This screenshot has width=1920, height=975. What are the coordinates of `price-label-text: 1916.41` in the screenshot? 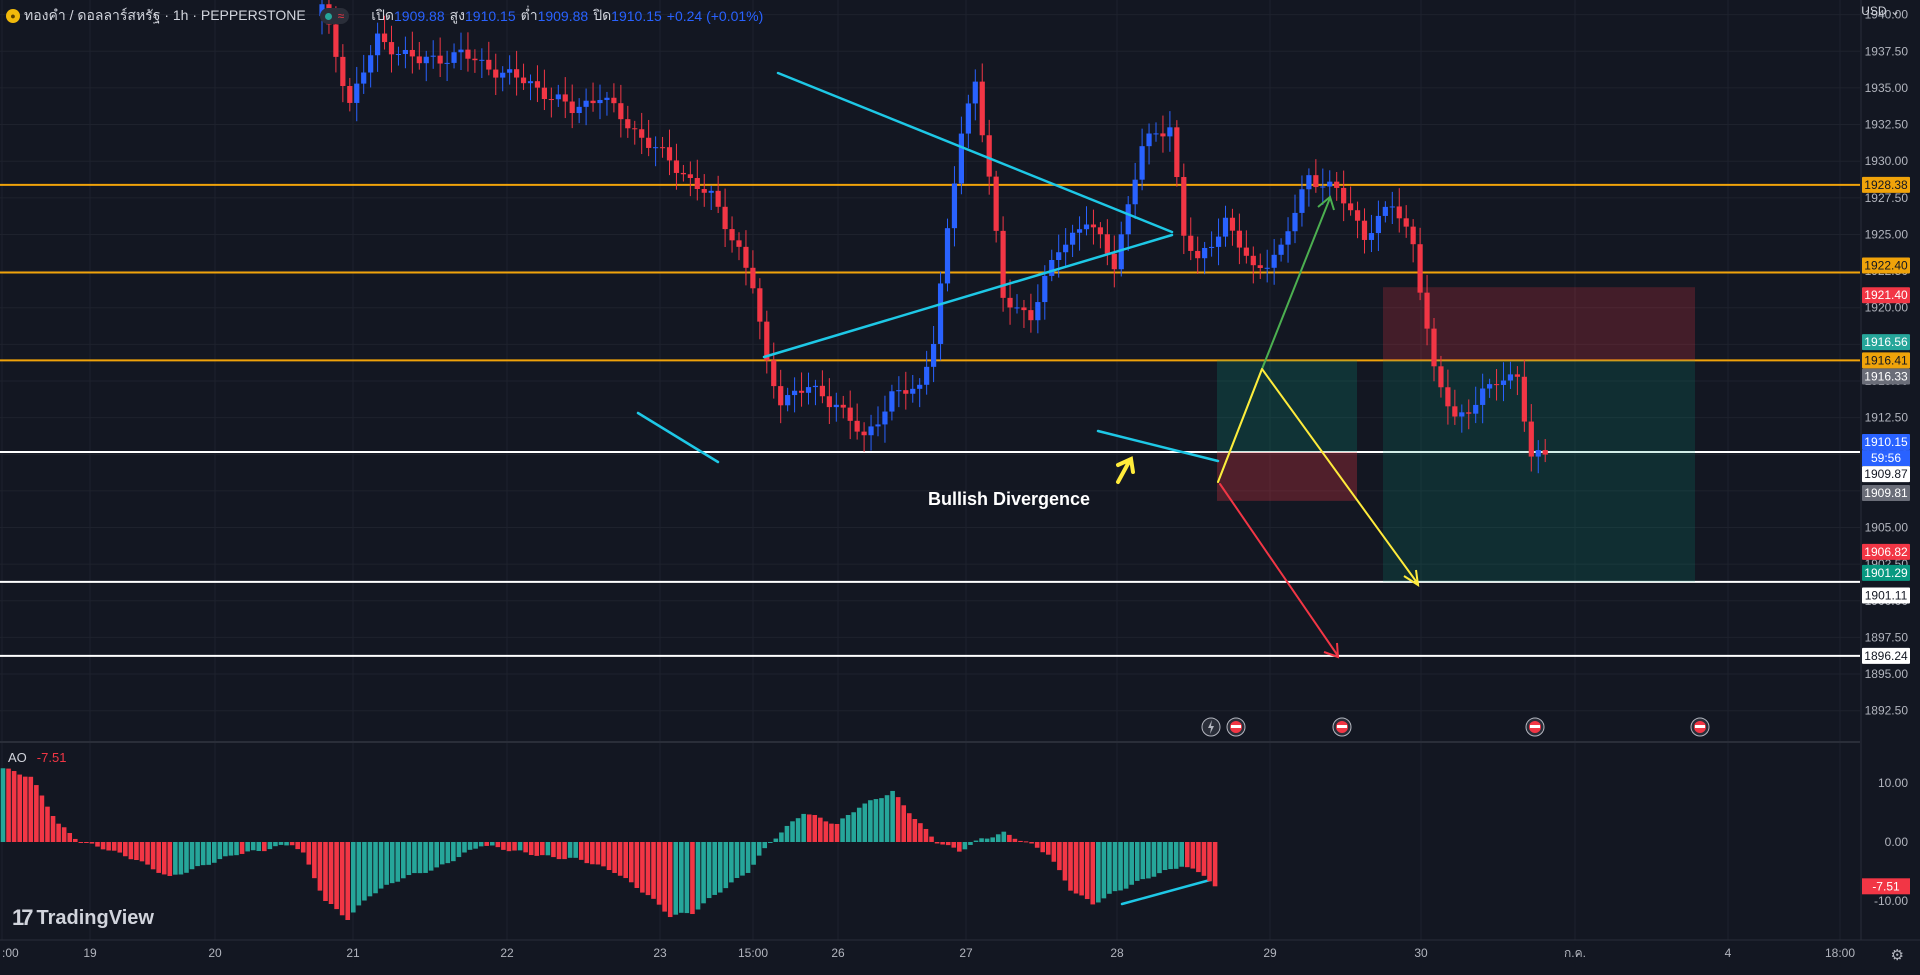 It's located at (1886, 360).